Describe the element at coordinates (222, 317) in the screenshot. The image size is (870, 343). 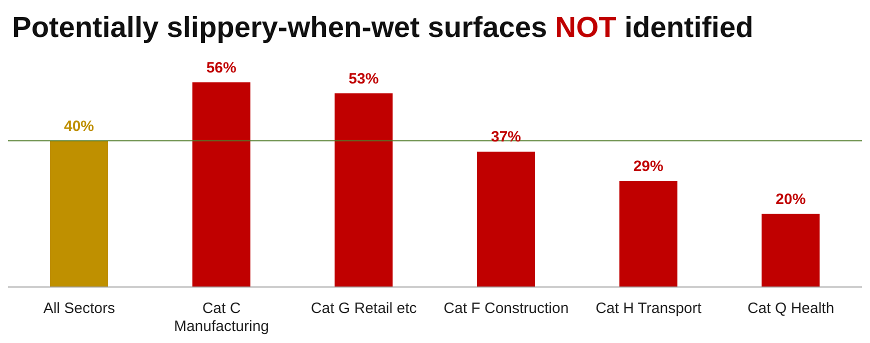
I see `x-tick-label: Cat C Manufacturing` at that location.